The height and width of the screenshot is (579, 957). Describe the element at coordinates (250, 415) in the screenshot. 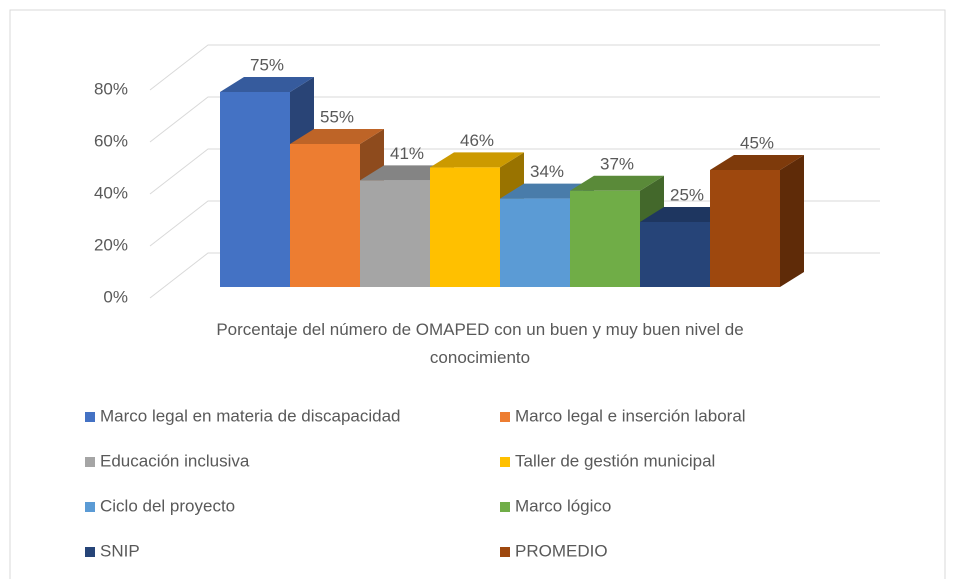

I see `legend-label: Marco legal en materia de discapacidad` at that location.